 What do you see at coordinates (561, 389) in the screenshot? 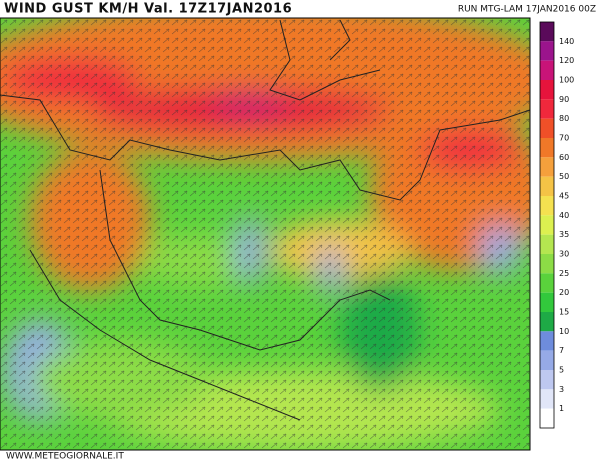
I see `legend-label: 3` at bounding box center [561, 389].